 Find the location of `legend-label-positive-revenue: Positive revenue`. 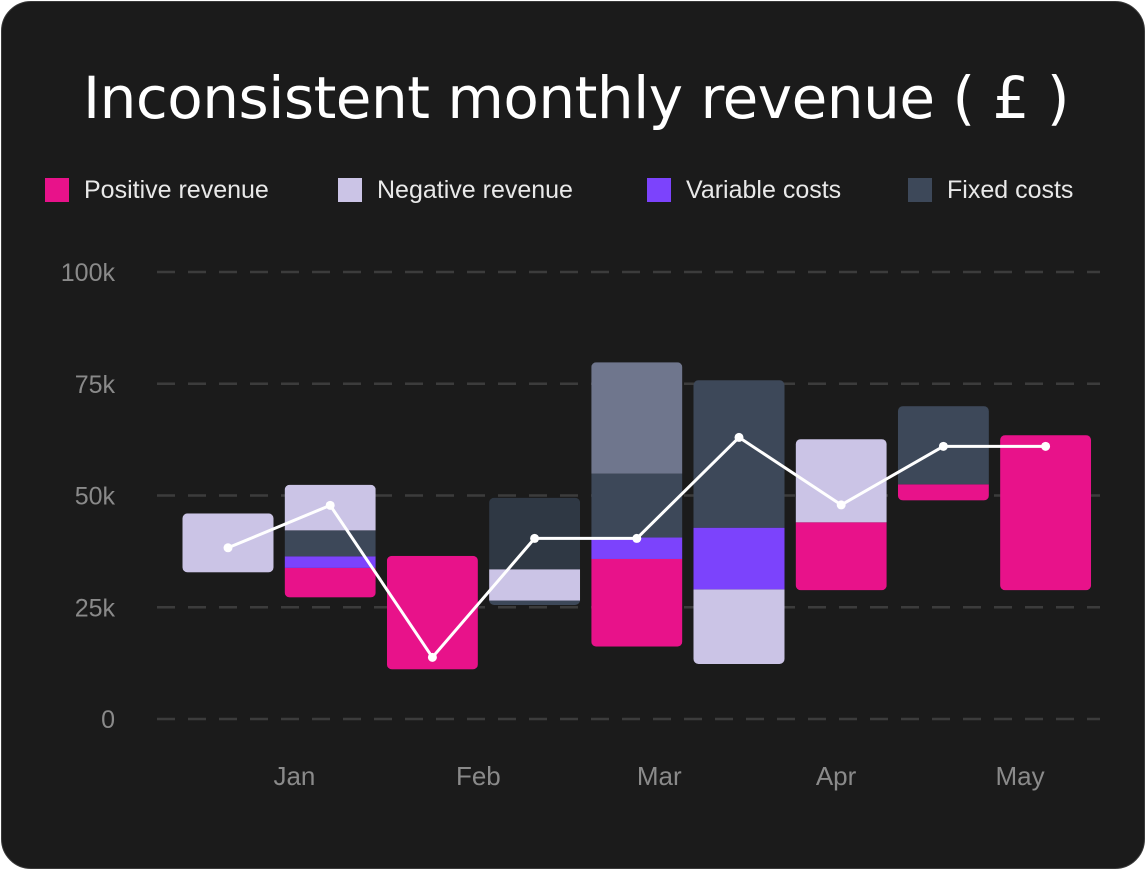

legend-label-positive-revenue: Positive revenue is located at coordinates (176, 189).